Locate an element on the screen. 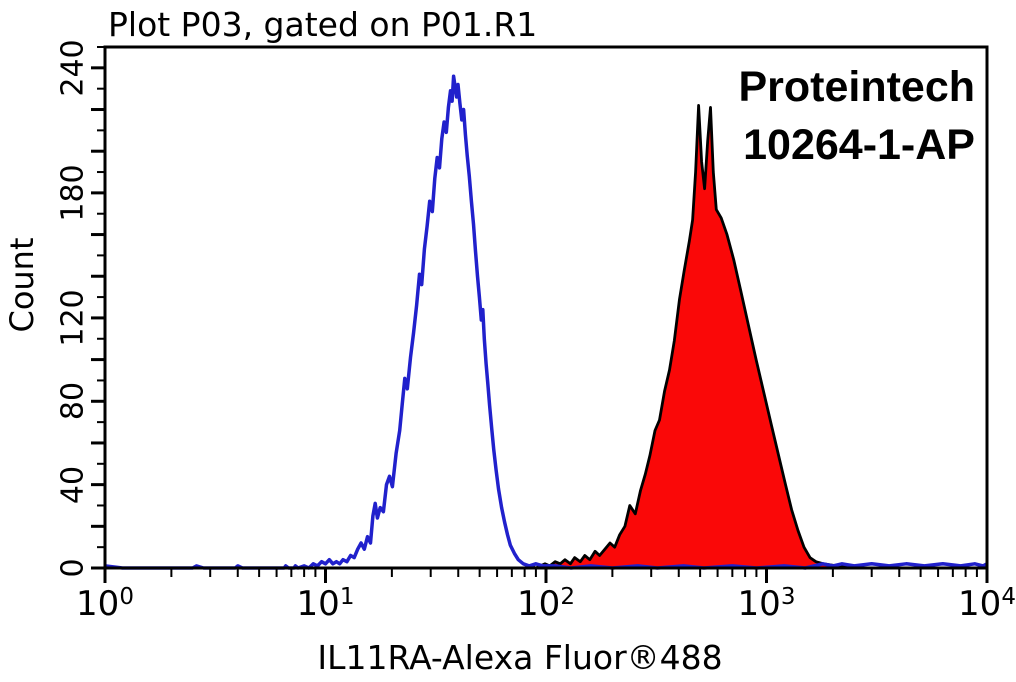 This screenshot has width=1016, height=682. y-tick-label: 180 is located at coordinates (73, 193).